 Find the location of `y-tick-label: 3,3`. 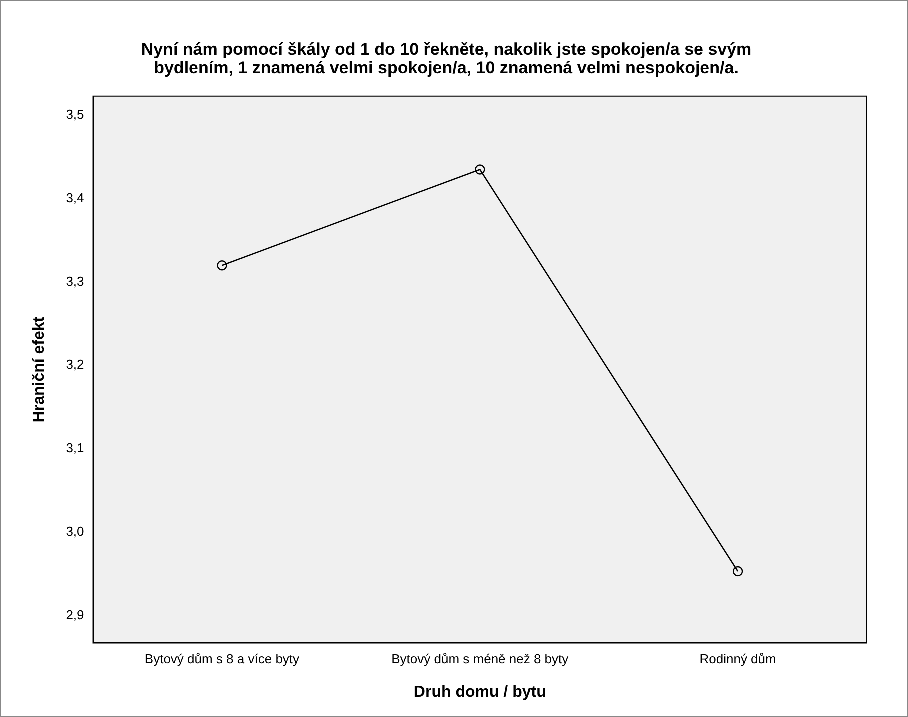

y-tick-label: 3,3 is located at coordinates (75, 281).